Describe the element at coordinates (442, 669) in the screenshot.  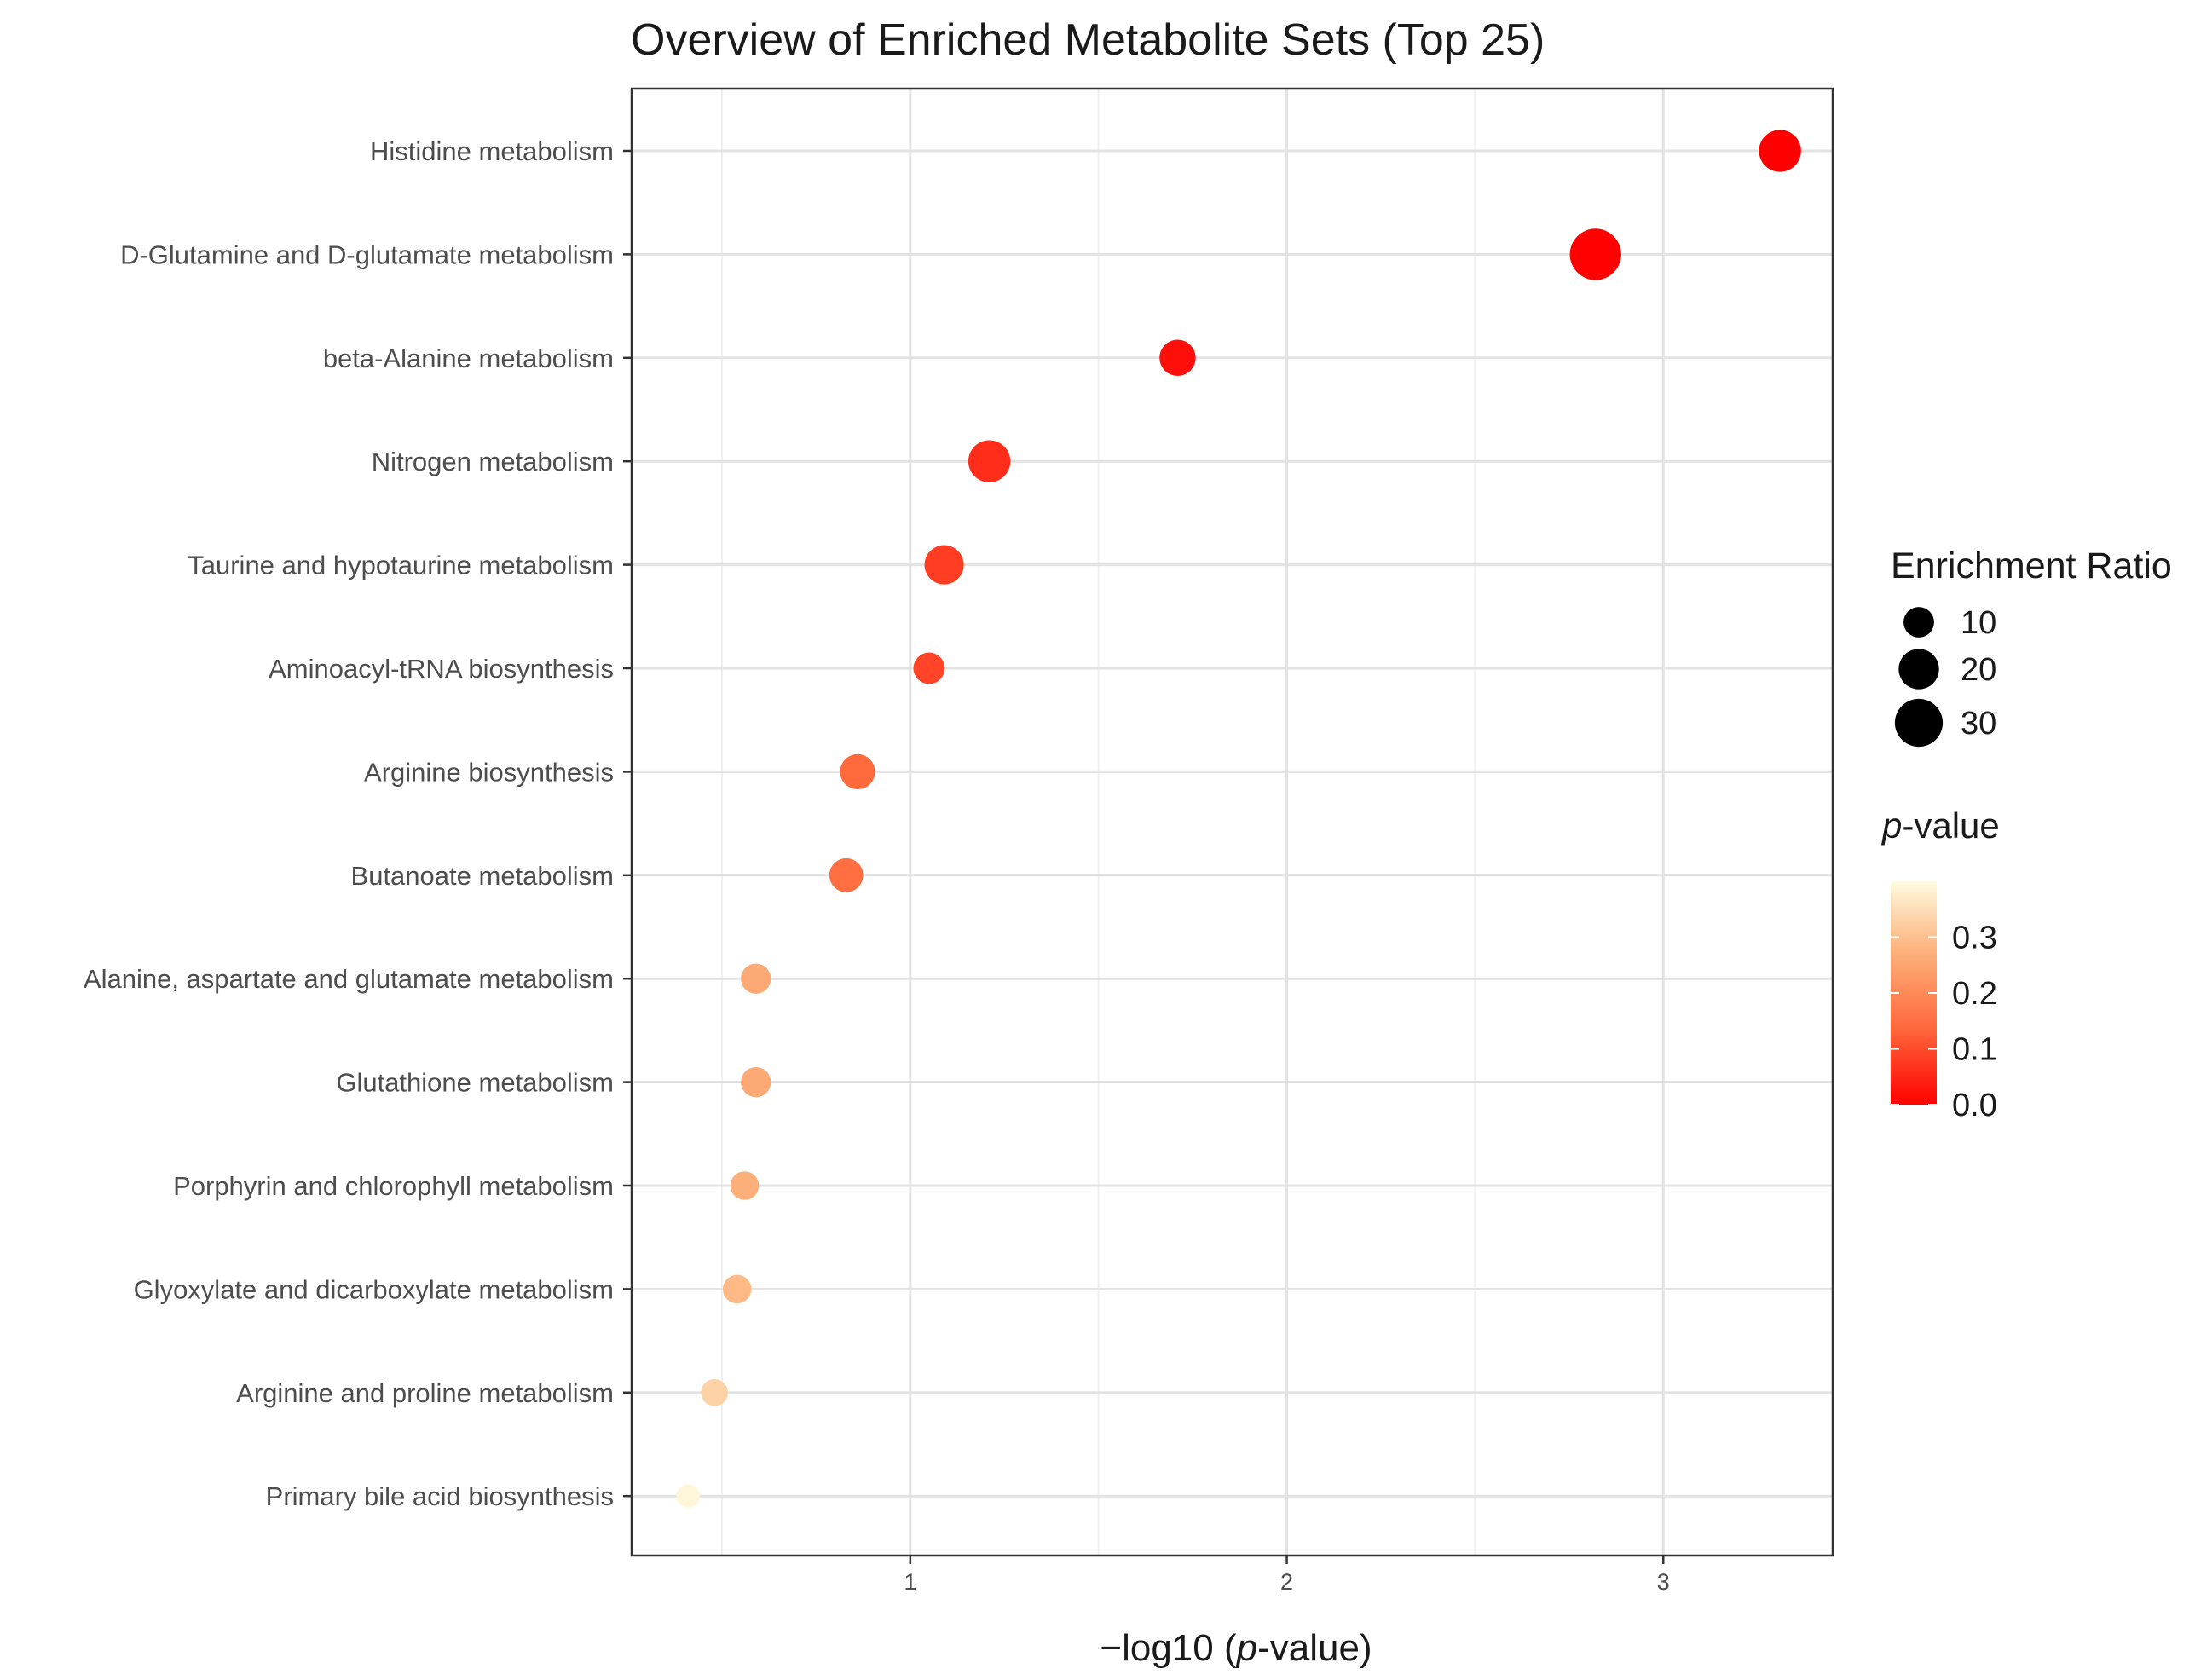
I see `y-tick-label: Aminoacyl-tRNA biosynthesis` at that location.